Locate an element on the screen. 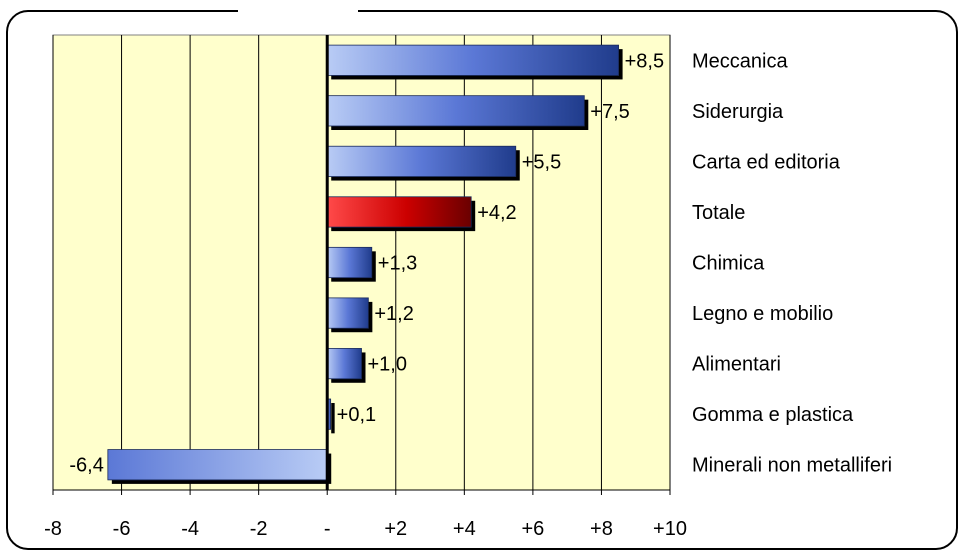 The height and width of the screenshot is (554, 962). x-tick-label: - is located at coordinates (327, 529).